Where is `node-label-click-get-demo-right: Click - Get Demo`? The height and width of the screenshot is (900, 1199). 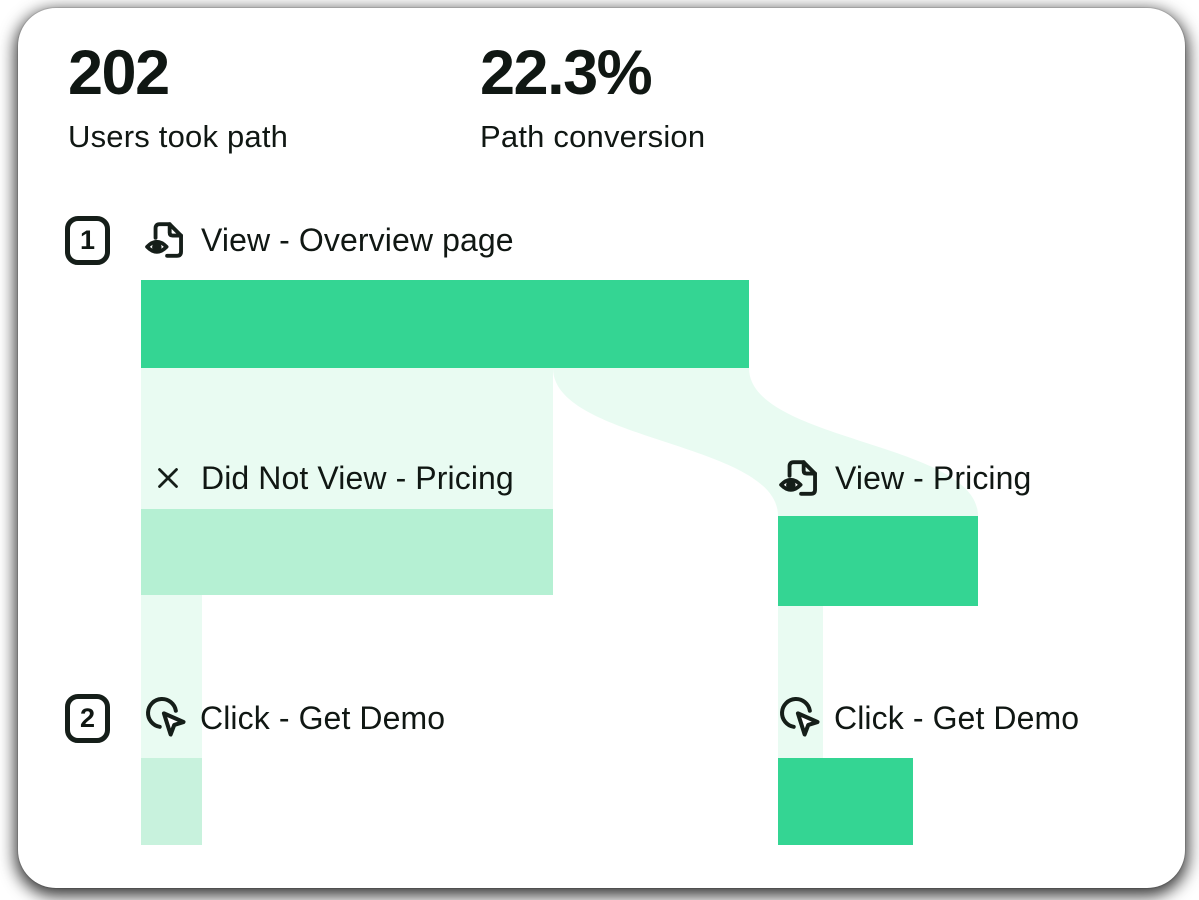
node-label-click-get-demo-right: Click - Get Demo is located at coordinates (957, 717).